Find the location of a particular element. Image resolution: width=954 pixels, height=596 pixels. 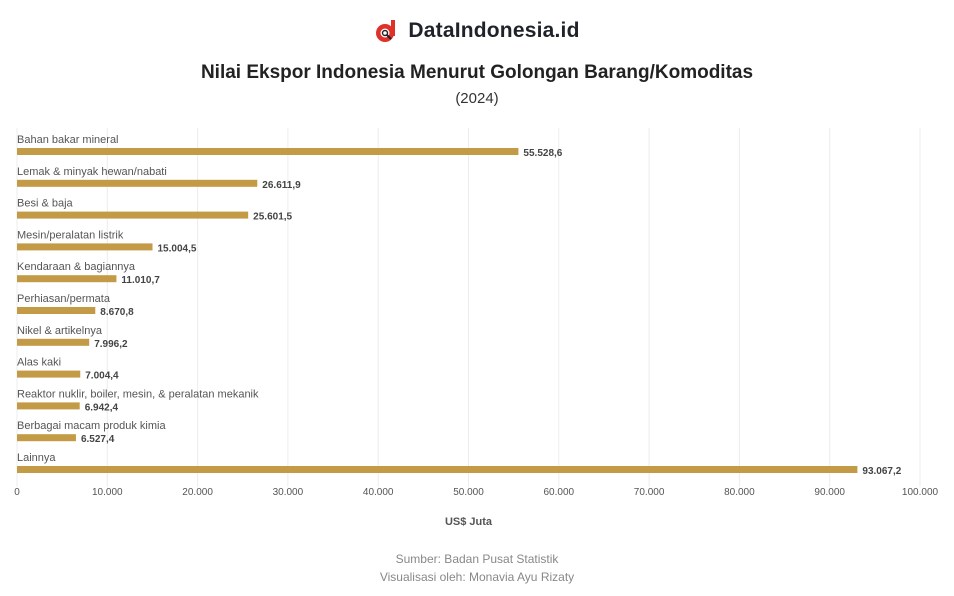

x-tick-label: 80.000 is located at coordinates (739, 492).